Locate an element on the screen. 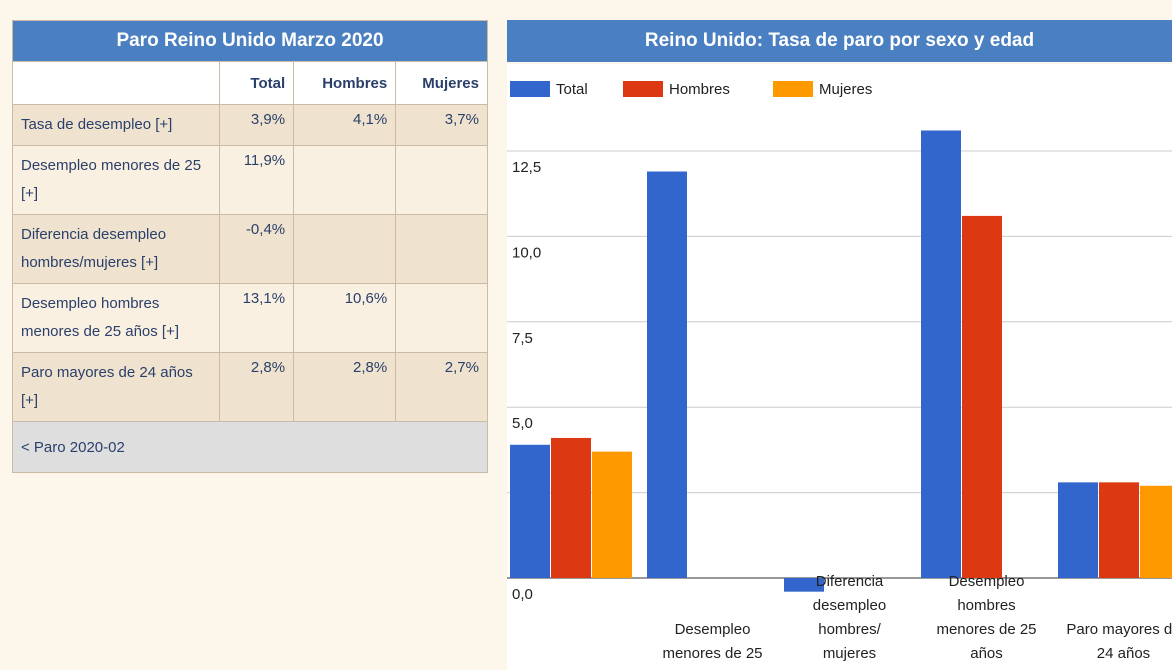  table-cell: 2,7% is located at coordinates (441, 387).